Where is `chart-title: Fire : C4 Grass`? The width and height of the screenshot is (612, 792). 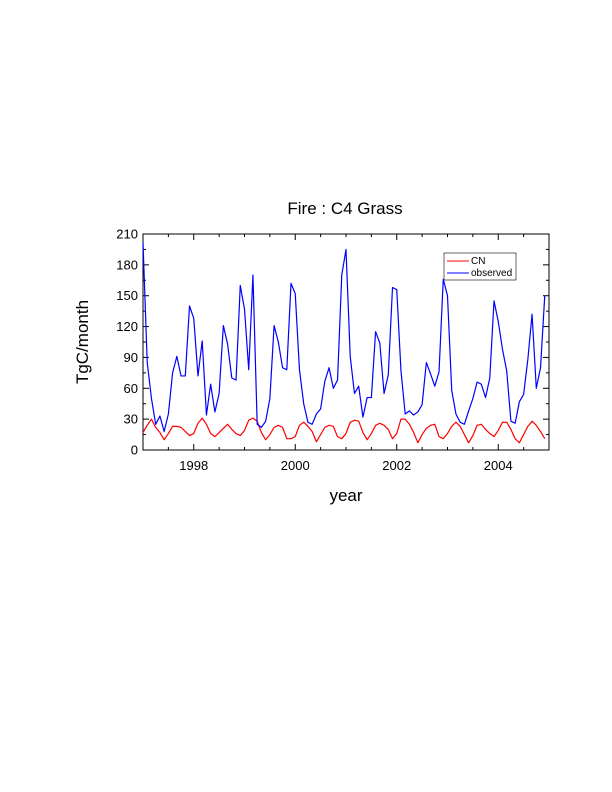
chart-title: Fire : C4 Grass is located at coordinates (344, 208).